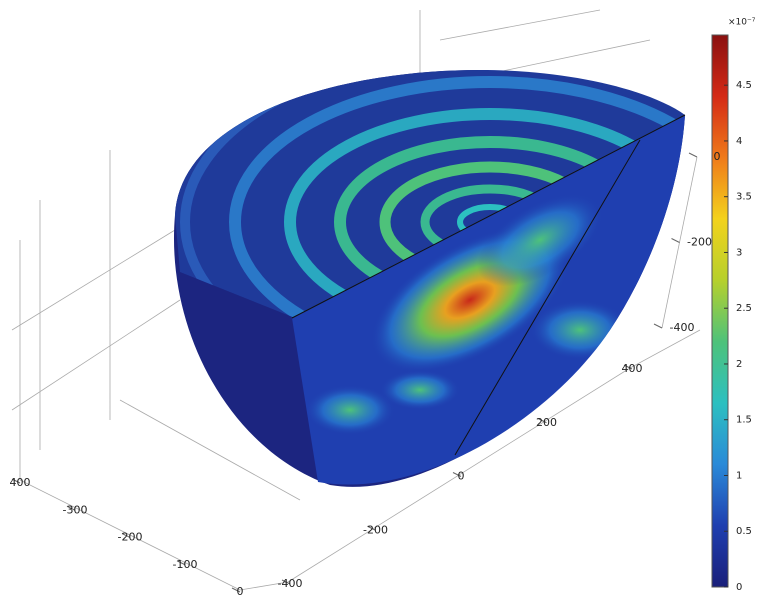 Image resolution: width=764 pixels, height=599 pixels. I want to click on y-tick-label: -200, so click(375, 529).